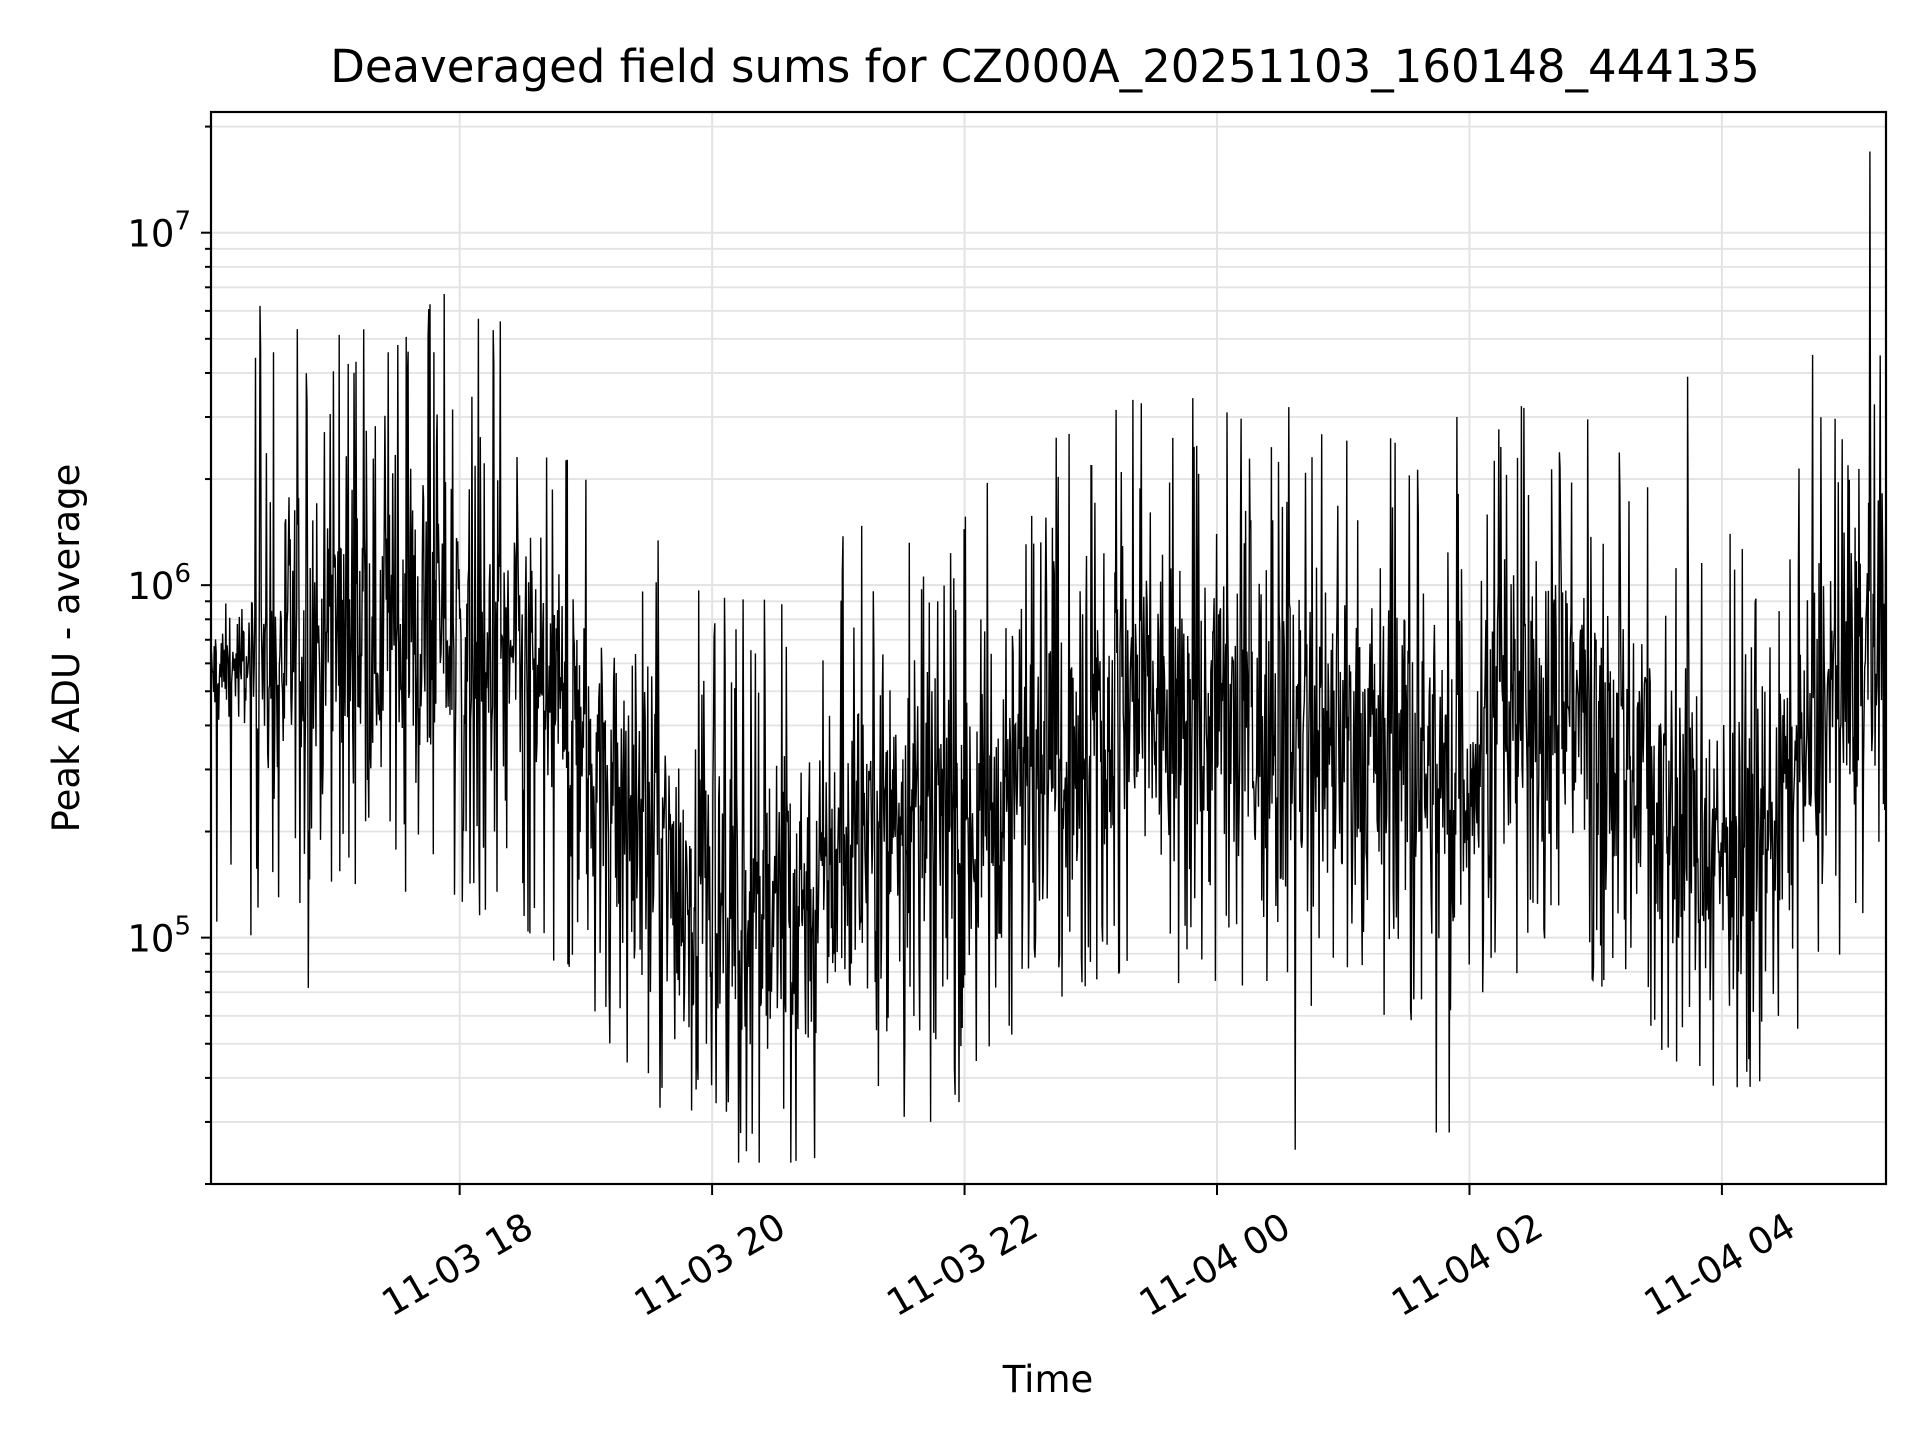  What do you see at coordinates (159, 231) in the screenshot?
I see `y-tick-label: 10⁷` at bounding box center [159, 231].